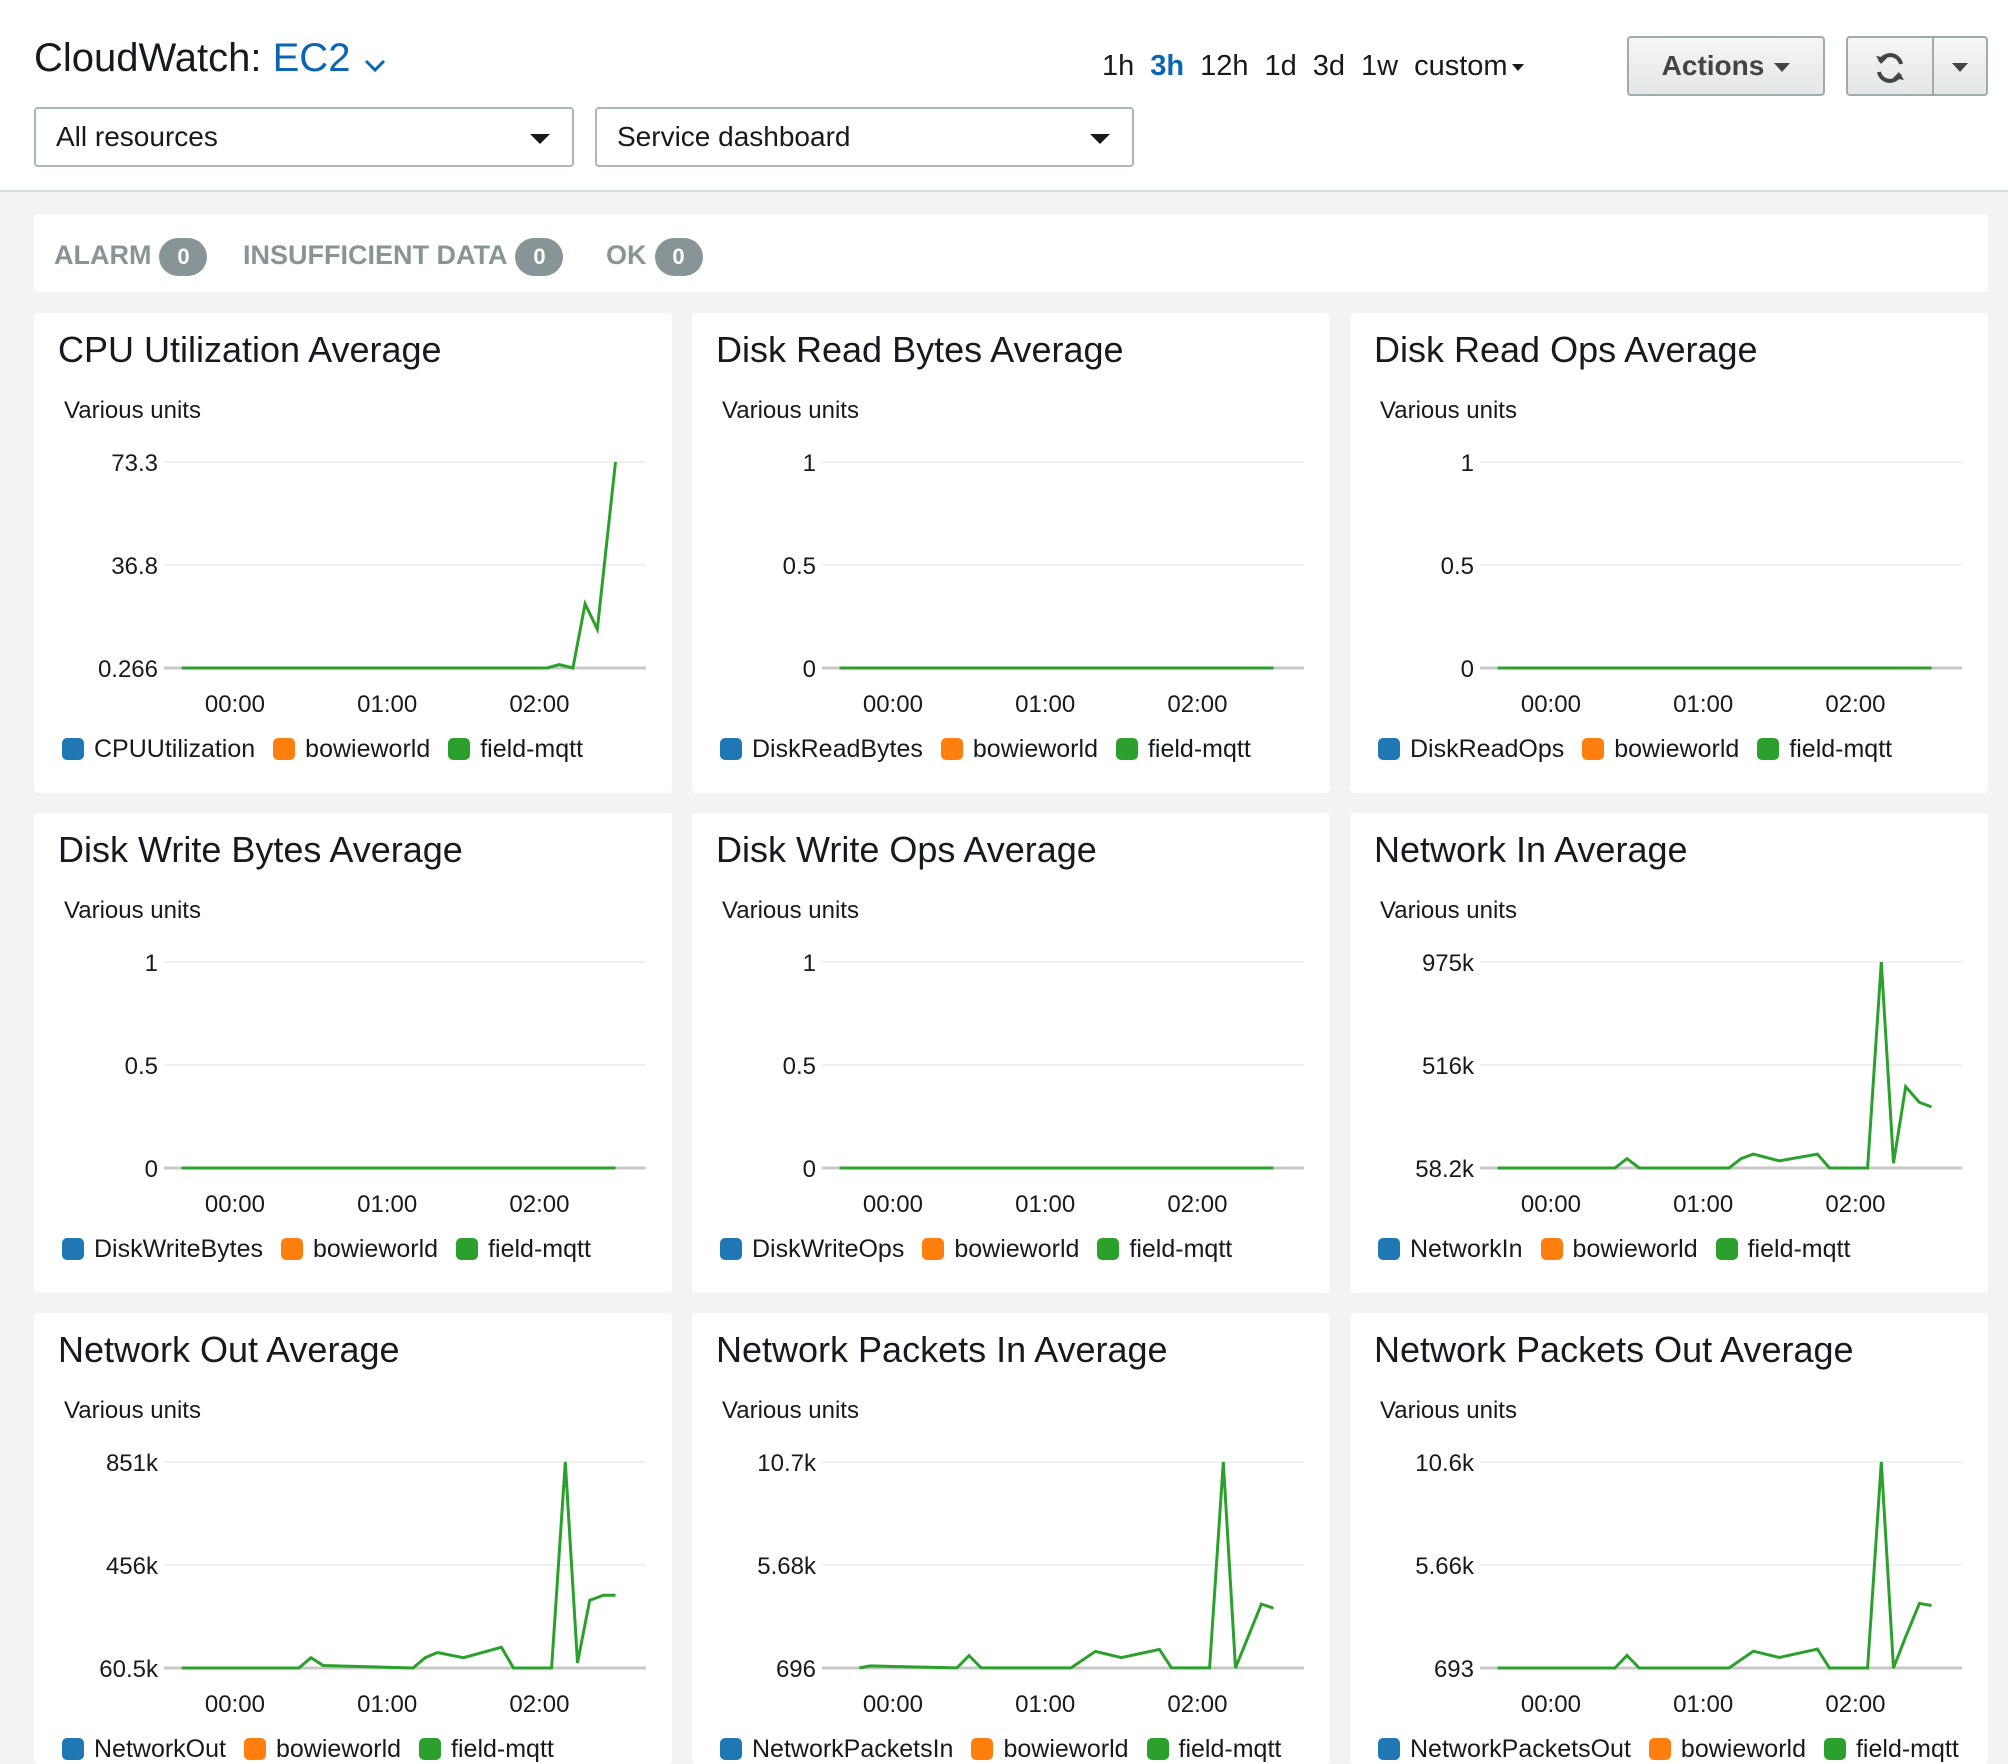  What do you see at coordinates (153, 58) in the screenshot?
I see `title-prefix: CloudWatch:` at bounding box center [153, 58].